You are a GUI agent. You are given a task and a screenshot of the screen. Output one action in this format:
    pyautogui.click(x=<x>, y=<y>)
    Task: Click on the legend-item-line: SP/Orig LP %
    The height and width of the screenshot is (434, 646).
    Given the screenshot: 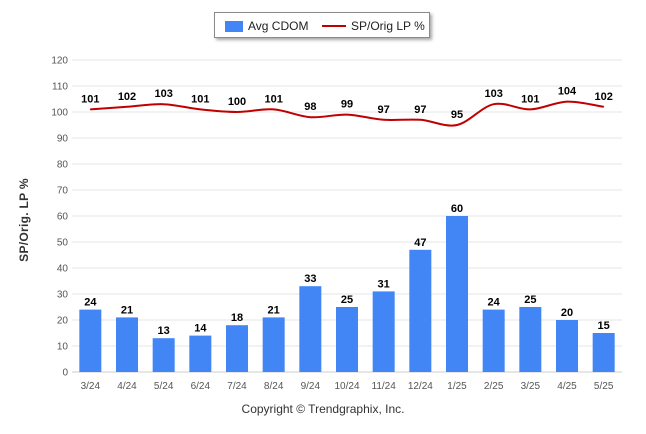 What is the action you would take?
    pyautogui.click(x=373, y=26)
    